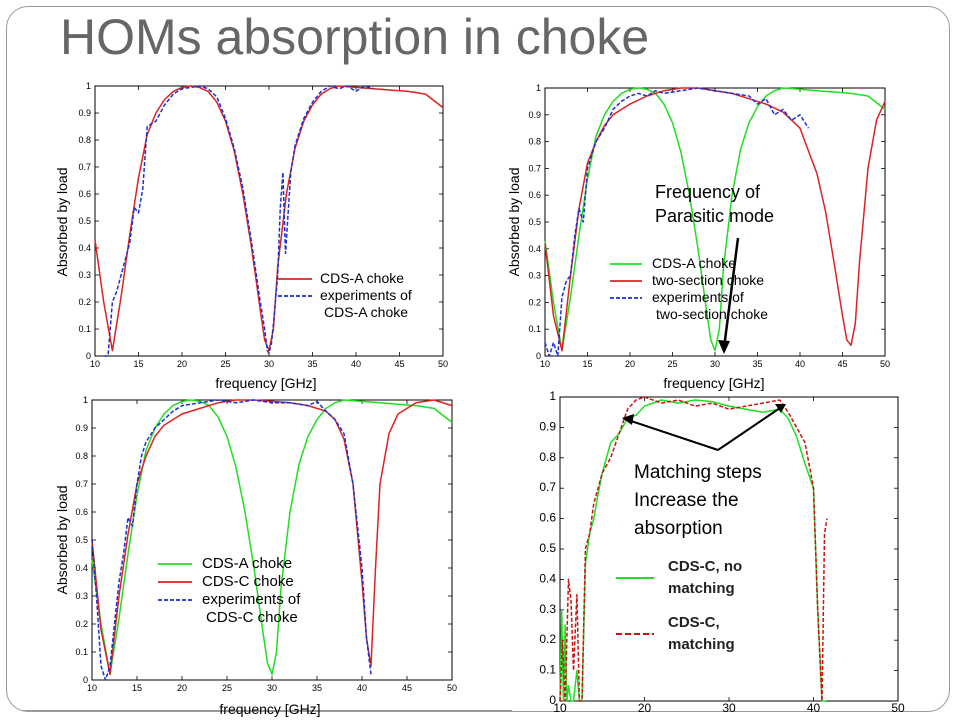 The image size is (960, 720). Describe the element at coordinates (252, 617) in the screenshot. I see `legend-label: CDS-C choke` at that location.